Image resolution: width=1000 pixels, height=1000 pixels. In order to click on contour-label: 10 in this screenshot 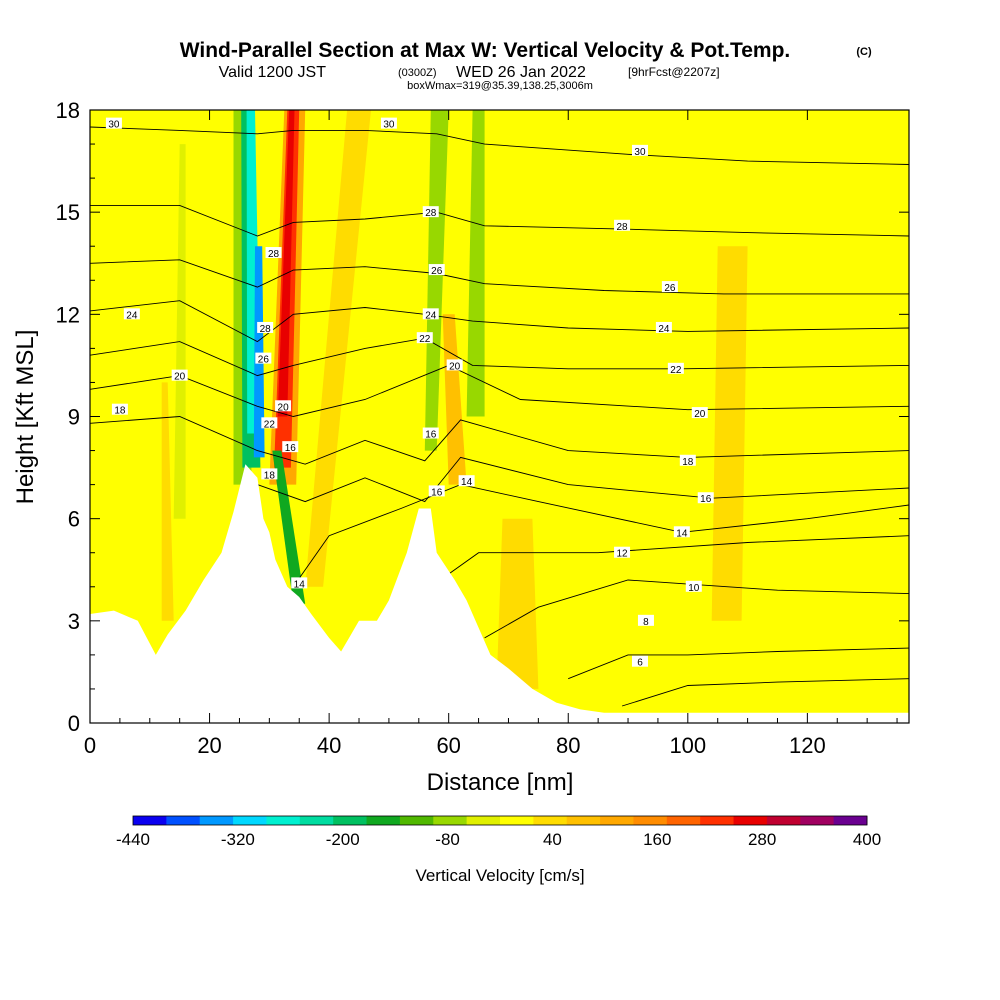, I will do `click(693, 587)`.